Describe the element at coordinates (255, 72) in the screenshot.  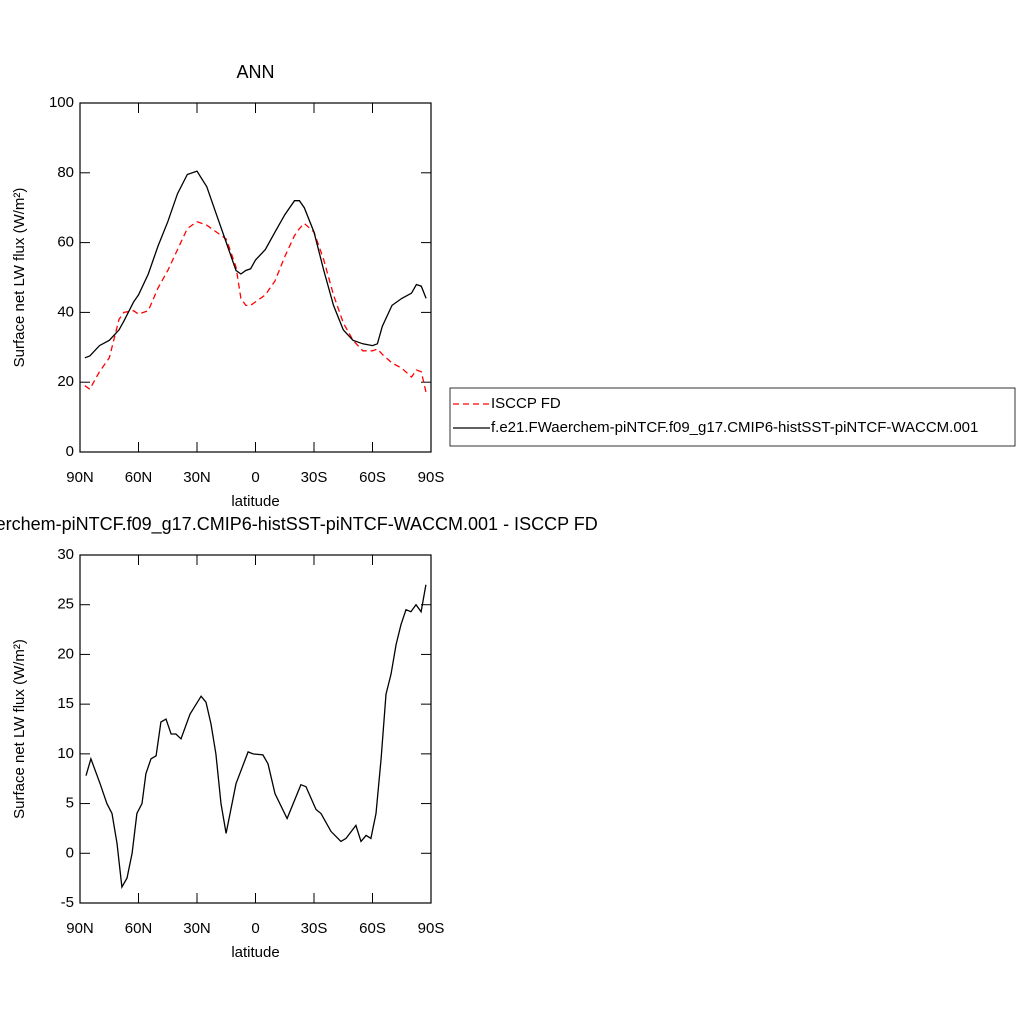
I see `chart-title: ANN` at that location.